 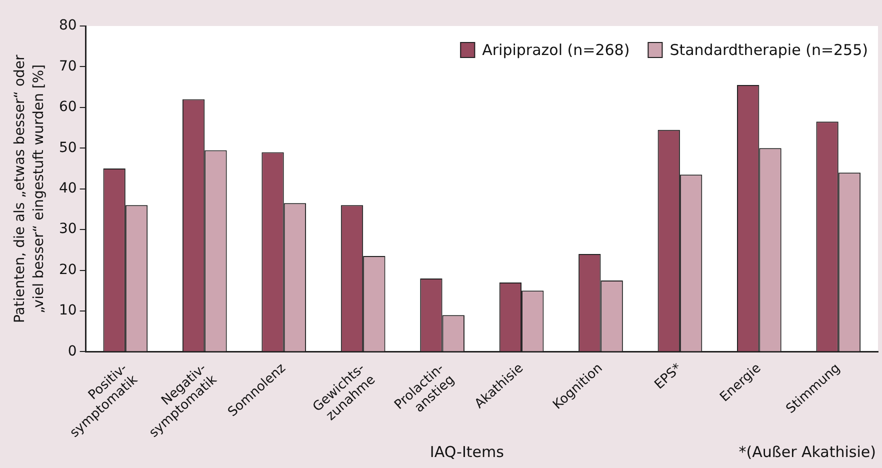 I want to click on y-tick-label: 20, so click(x=67, y=270).